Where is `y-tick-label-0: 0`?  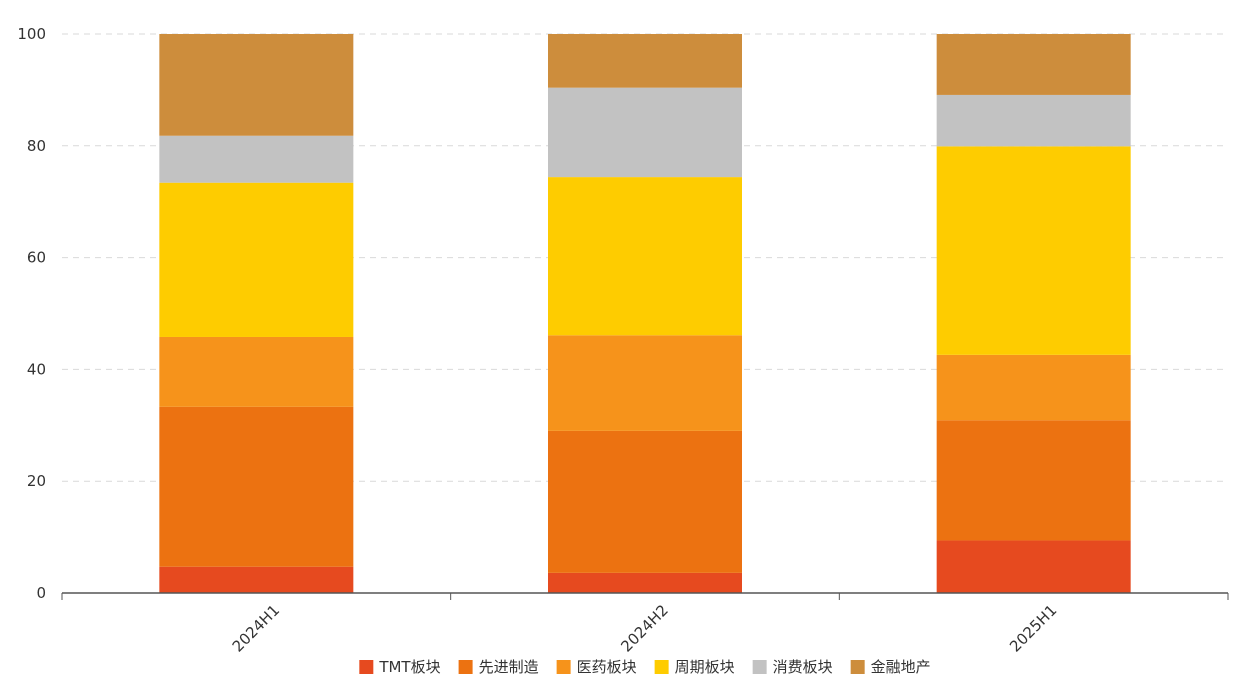 y-tick-label-0: 0 is located at coordinates (41, 593).